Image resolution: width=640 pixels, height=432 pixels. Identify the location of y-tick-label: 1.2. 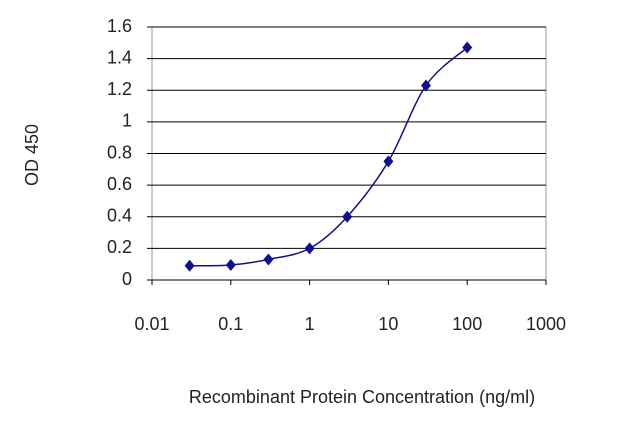
(119, 89).